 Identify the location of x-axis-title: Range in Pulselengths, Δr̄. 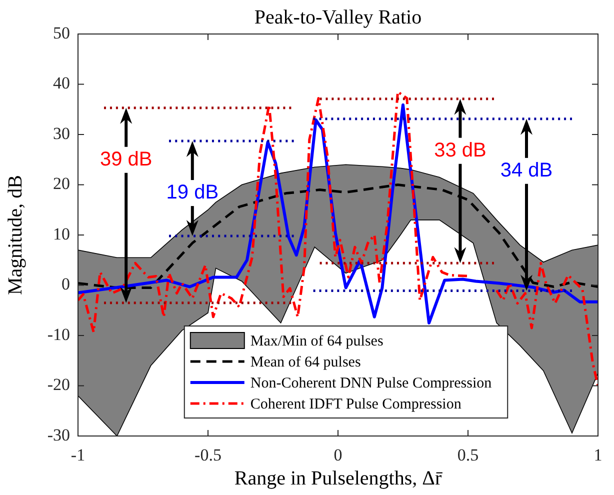
(339, 478).